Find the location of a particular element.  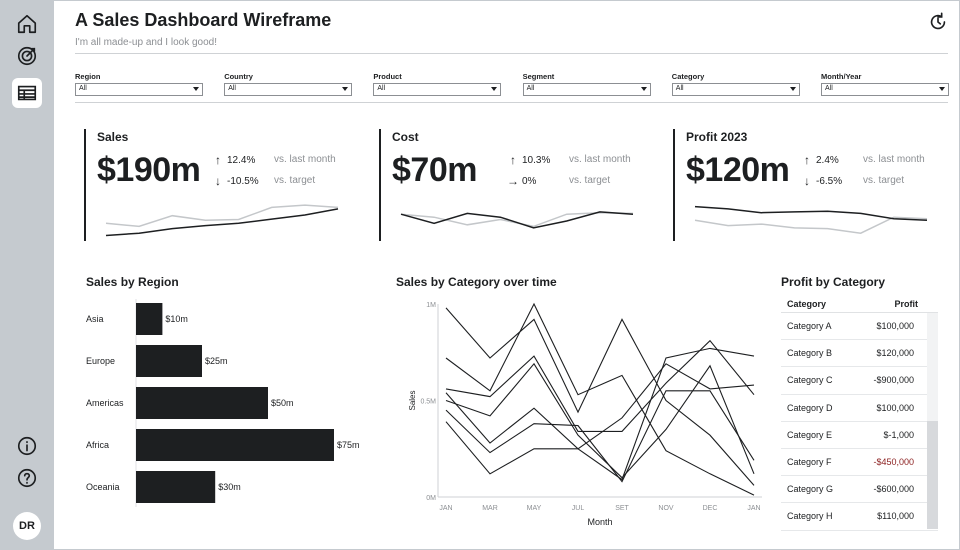

category-cell: Category D is located at coordinates (810, 407).